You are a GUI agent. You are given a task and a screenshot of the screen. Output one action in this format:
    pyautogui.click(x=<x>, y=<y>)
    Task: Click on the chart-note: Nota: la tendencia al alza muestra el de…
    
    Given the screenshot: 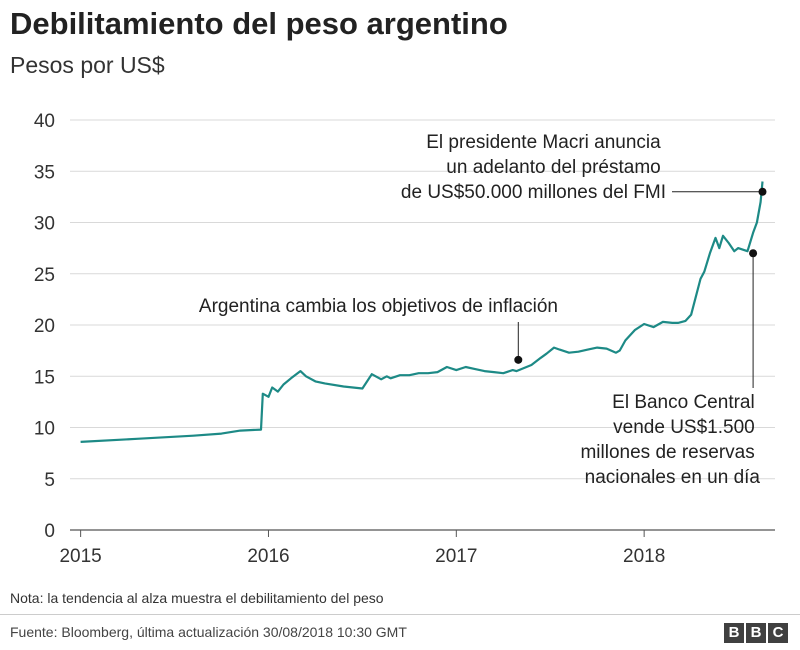 What is the action you would take?
    pyautogui.click(x=197, y=598)
    